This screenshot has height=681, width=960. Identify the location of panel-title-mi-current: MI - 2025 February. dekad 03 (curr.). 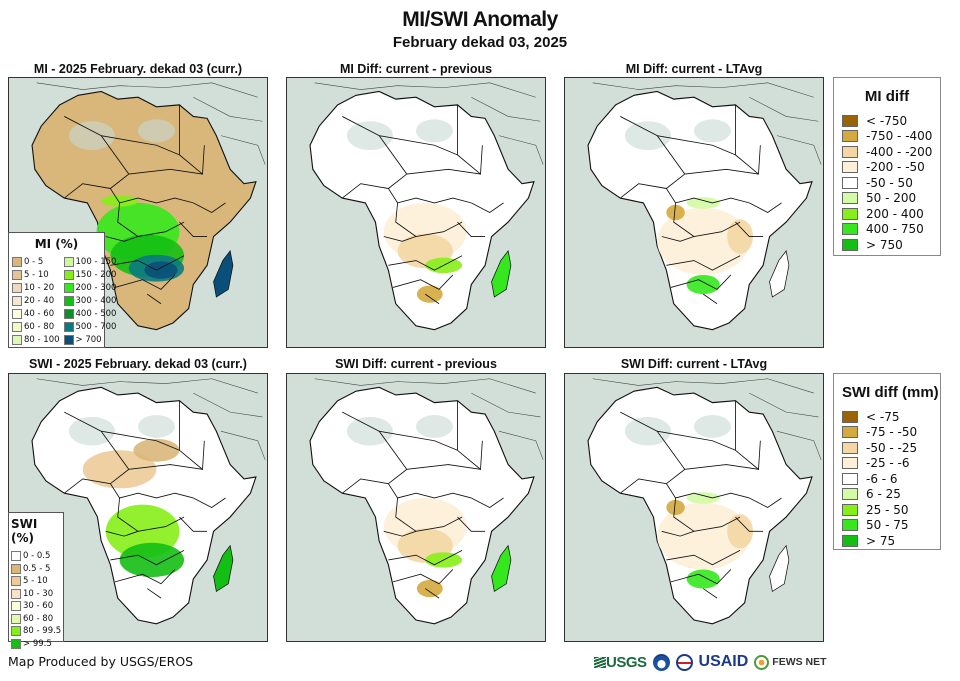
(138, 69).